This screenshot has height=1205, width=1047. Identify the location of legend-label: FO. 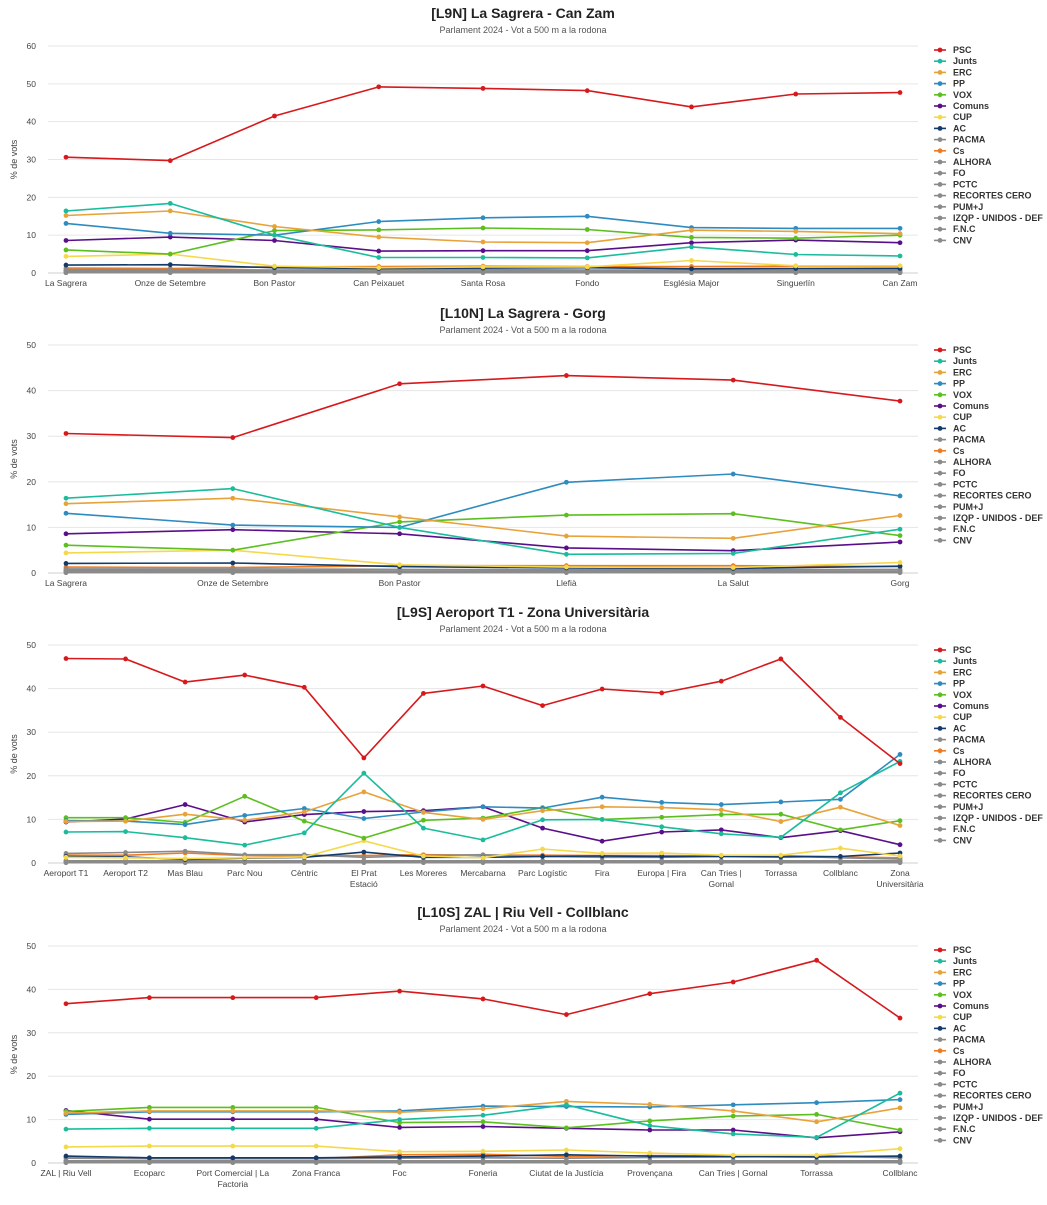
(959, 473).